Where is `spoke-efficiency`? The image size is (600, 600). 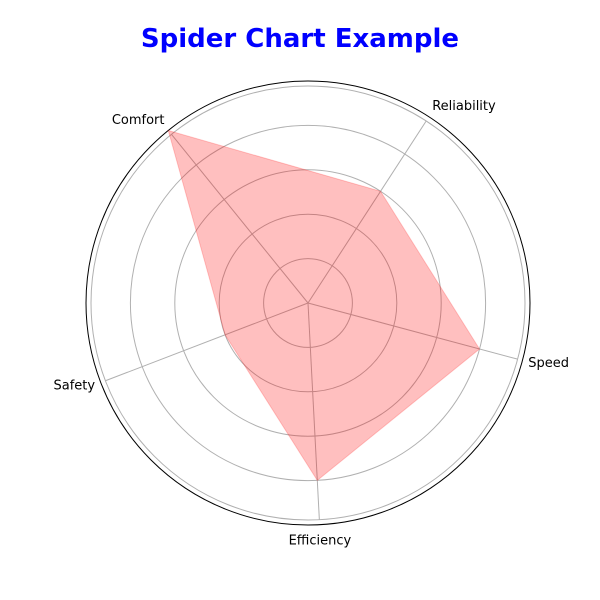 spoke-efficiency is located at coordinates (313, 411).